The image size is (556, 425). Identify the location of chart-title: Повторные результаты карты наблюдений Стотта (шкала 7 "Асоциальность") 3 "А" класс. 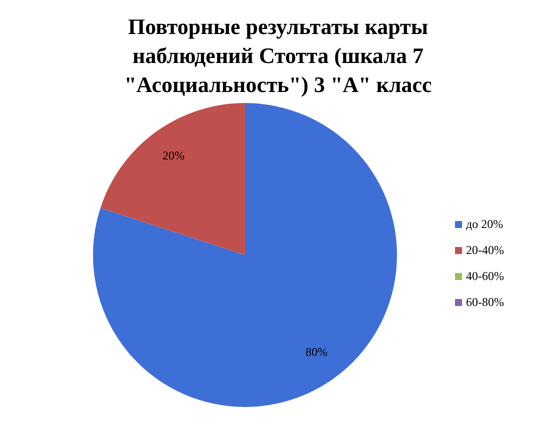
(278, 55).